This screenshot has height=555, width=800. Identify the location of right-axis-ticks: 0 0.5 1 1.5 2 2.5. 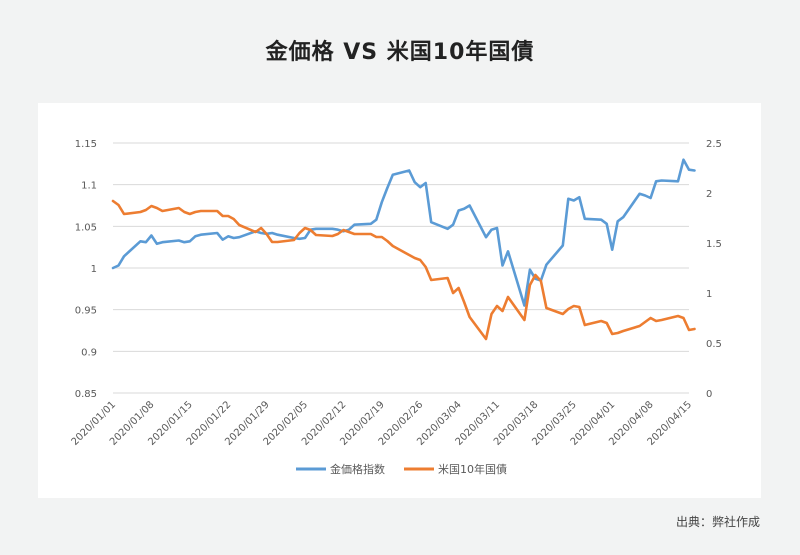
(714, 269).